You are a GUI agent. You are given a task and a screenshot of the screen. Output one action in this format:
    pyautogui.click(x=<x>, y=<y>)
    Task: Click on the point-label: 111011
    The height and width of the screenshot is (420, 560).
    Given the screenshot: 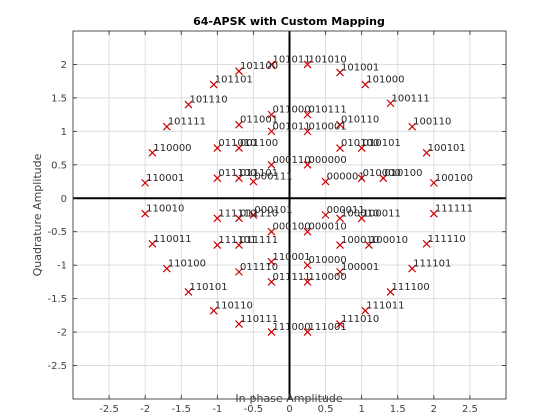 What is the action you would take?
    pyautogui.click(x=385, y=306)
    